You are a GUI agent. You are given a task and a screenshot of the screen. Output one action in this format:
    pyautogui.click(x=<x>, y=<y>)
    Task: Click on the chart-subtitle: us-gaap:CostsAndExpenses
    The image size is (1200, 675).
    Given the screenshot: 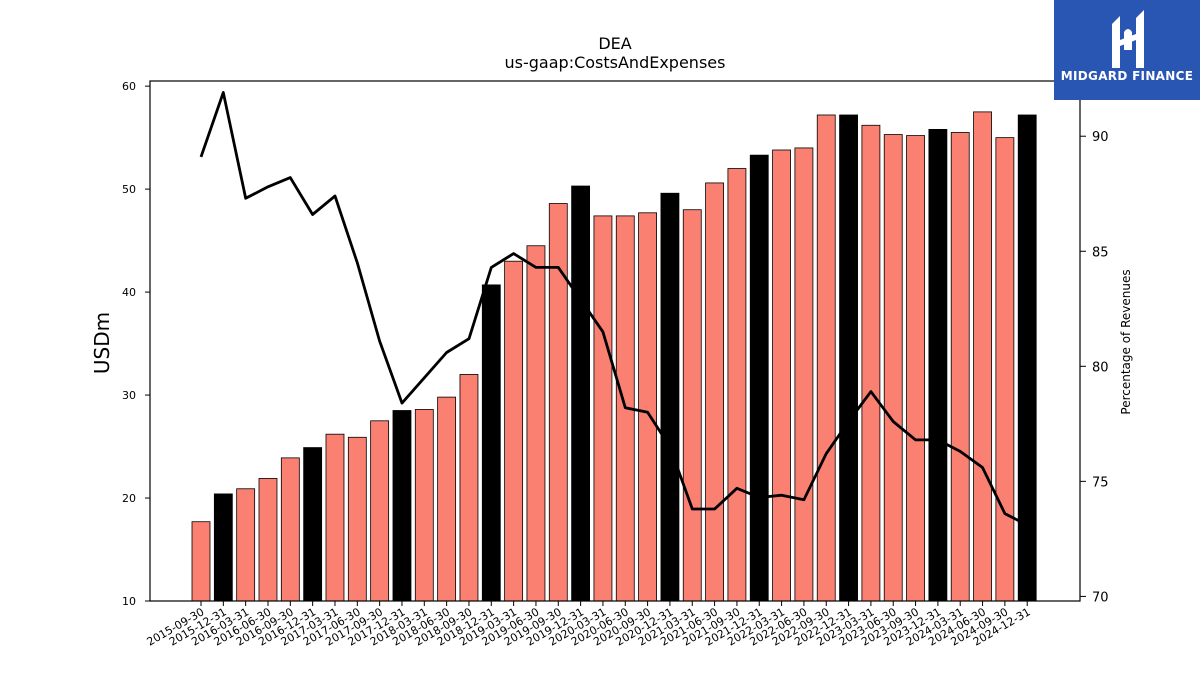 What is the action you would take?
    pyautogui.click(x=615, y=62)
    